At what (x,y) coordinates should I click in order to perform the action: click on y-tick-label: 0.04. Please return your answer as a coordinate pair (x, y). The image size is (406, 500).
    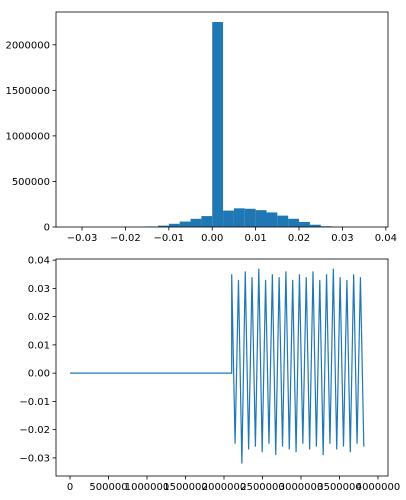
    Looking at the image, I should click on (39, 261).